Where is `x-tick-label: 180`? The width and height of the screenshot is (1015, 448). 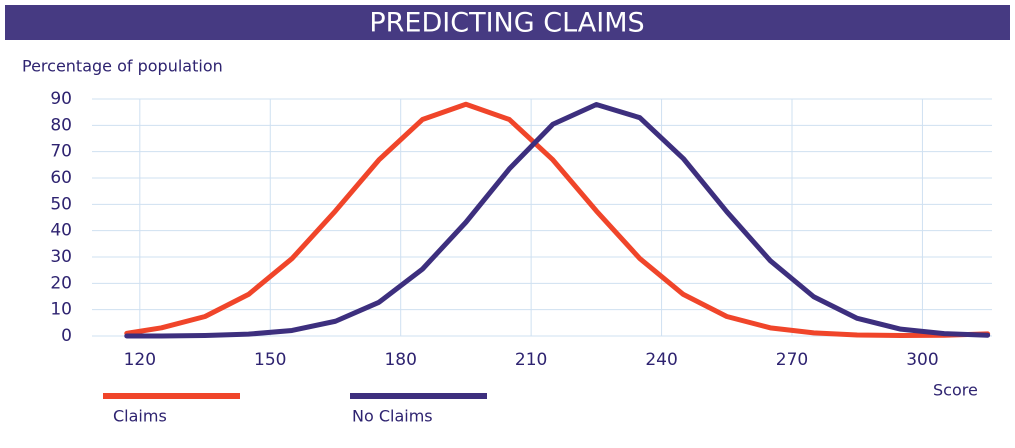
x-tick-label: 180 is located at coordinates (400, 360).